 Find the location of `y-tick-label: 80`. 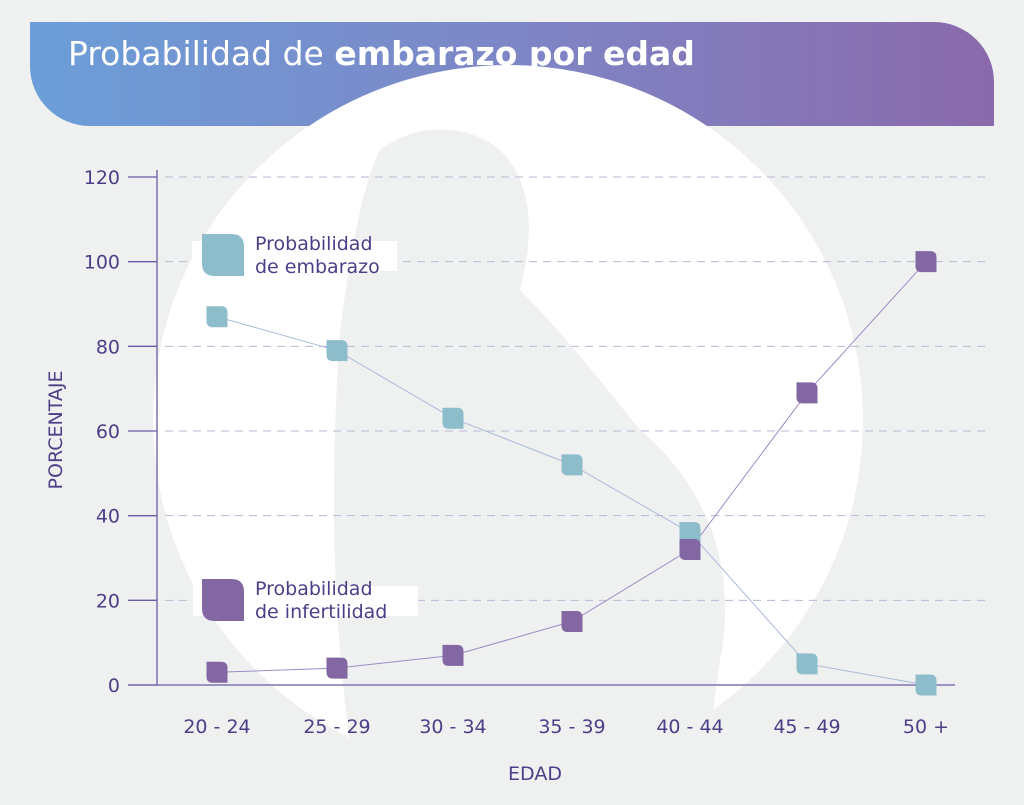

y-tick-label: 80 is located at coordinates (108, 347).